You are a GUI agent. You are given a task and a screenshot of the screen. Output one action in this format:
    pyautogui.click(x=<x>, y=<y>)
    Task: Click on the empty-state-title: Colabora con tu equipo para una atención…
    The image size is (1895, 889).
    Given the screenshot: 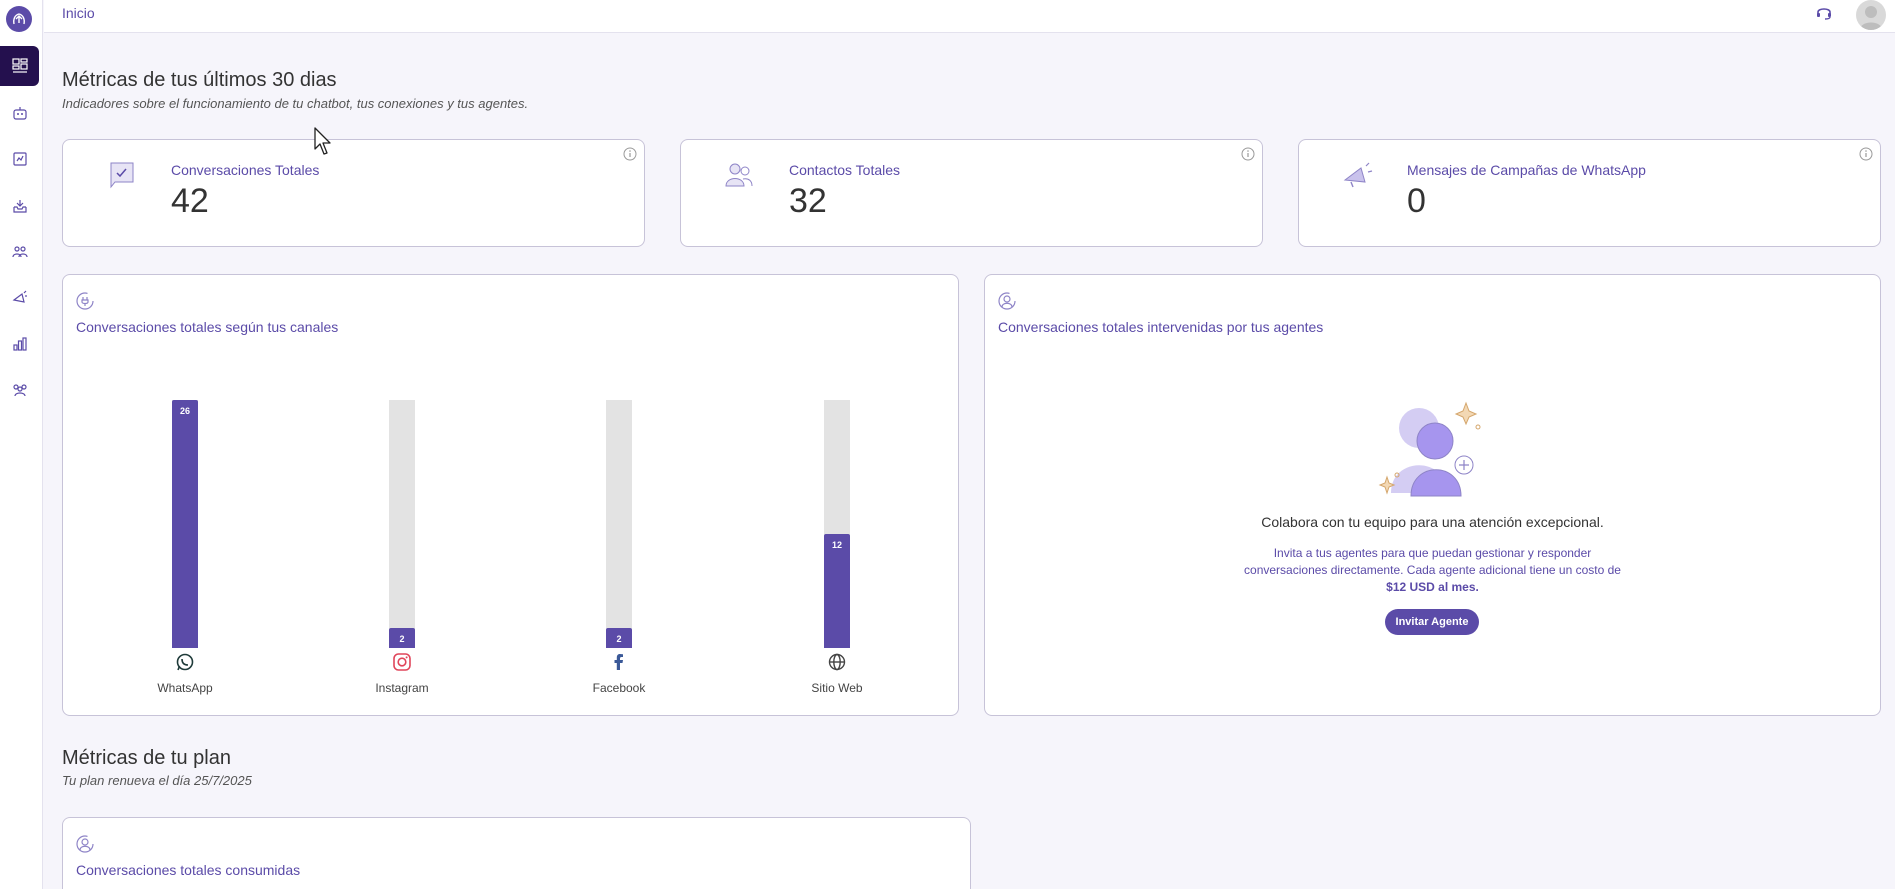 What is the action you would take?
    pyautogui.click(x=1432, y=522)
    